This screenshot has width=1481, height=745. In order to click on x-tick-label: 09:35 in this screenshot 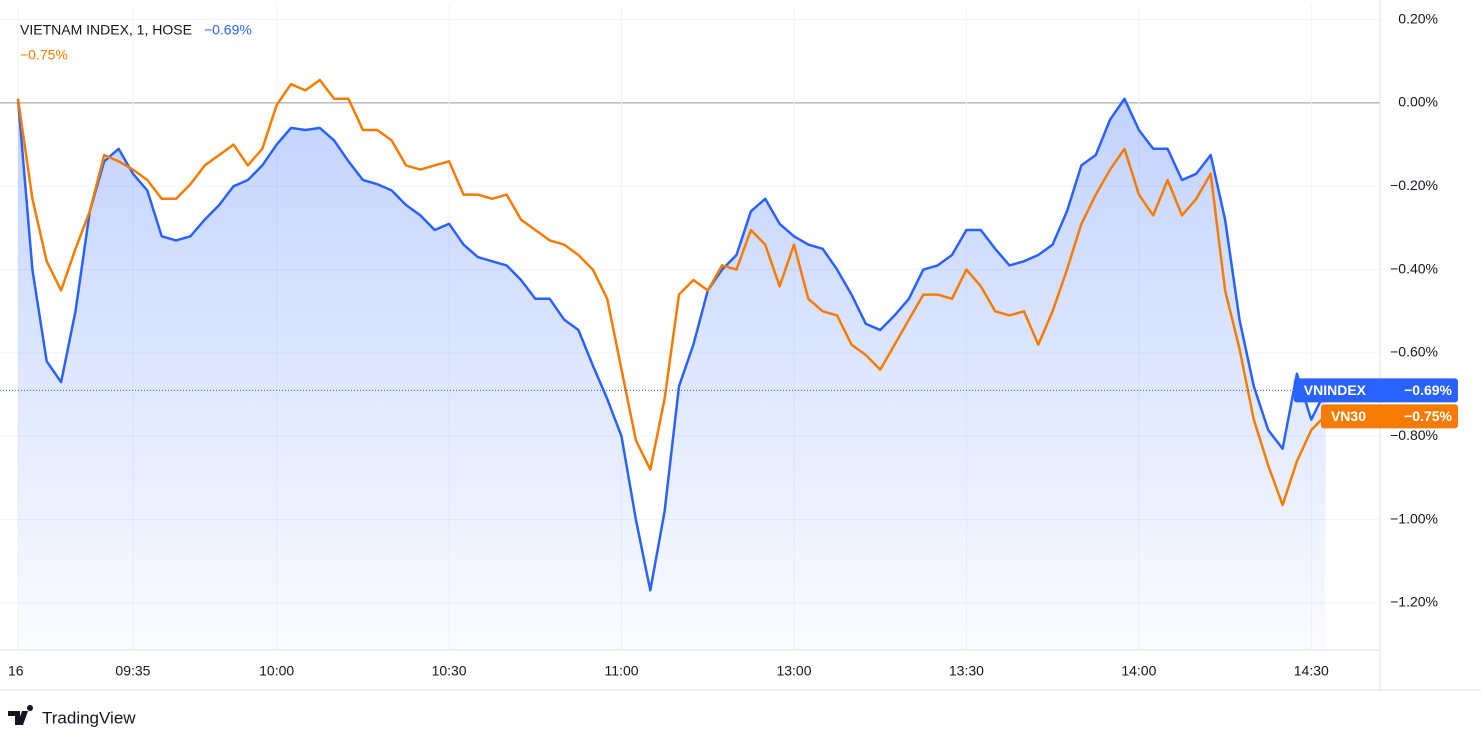, I will do `click(132, 671)`.